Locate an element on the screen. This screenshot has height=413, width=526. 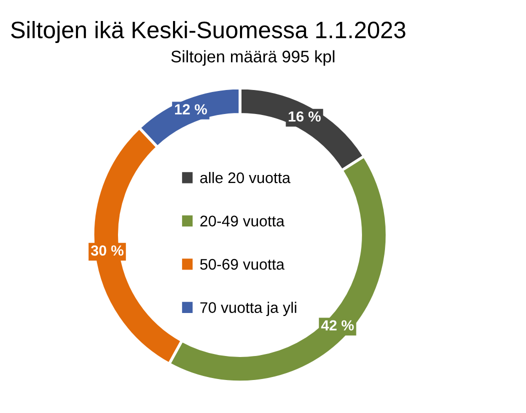
legend-label: 70 vuotta ja yli is located at coordinates (248, 309).